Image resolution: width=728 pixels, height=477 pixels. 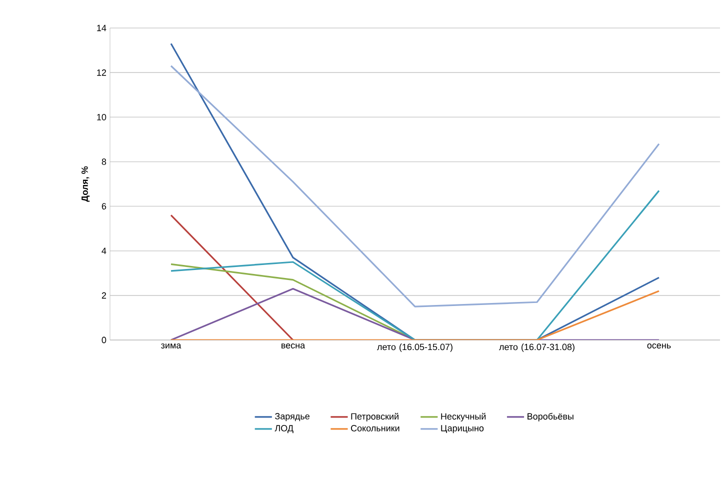 I want to click on x-tick-label: весна, so click(x=294, y=346).